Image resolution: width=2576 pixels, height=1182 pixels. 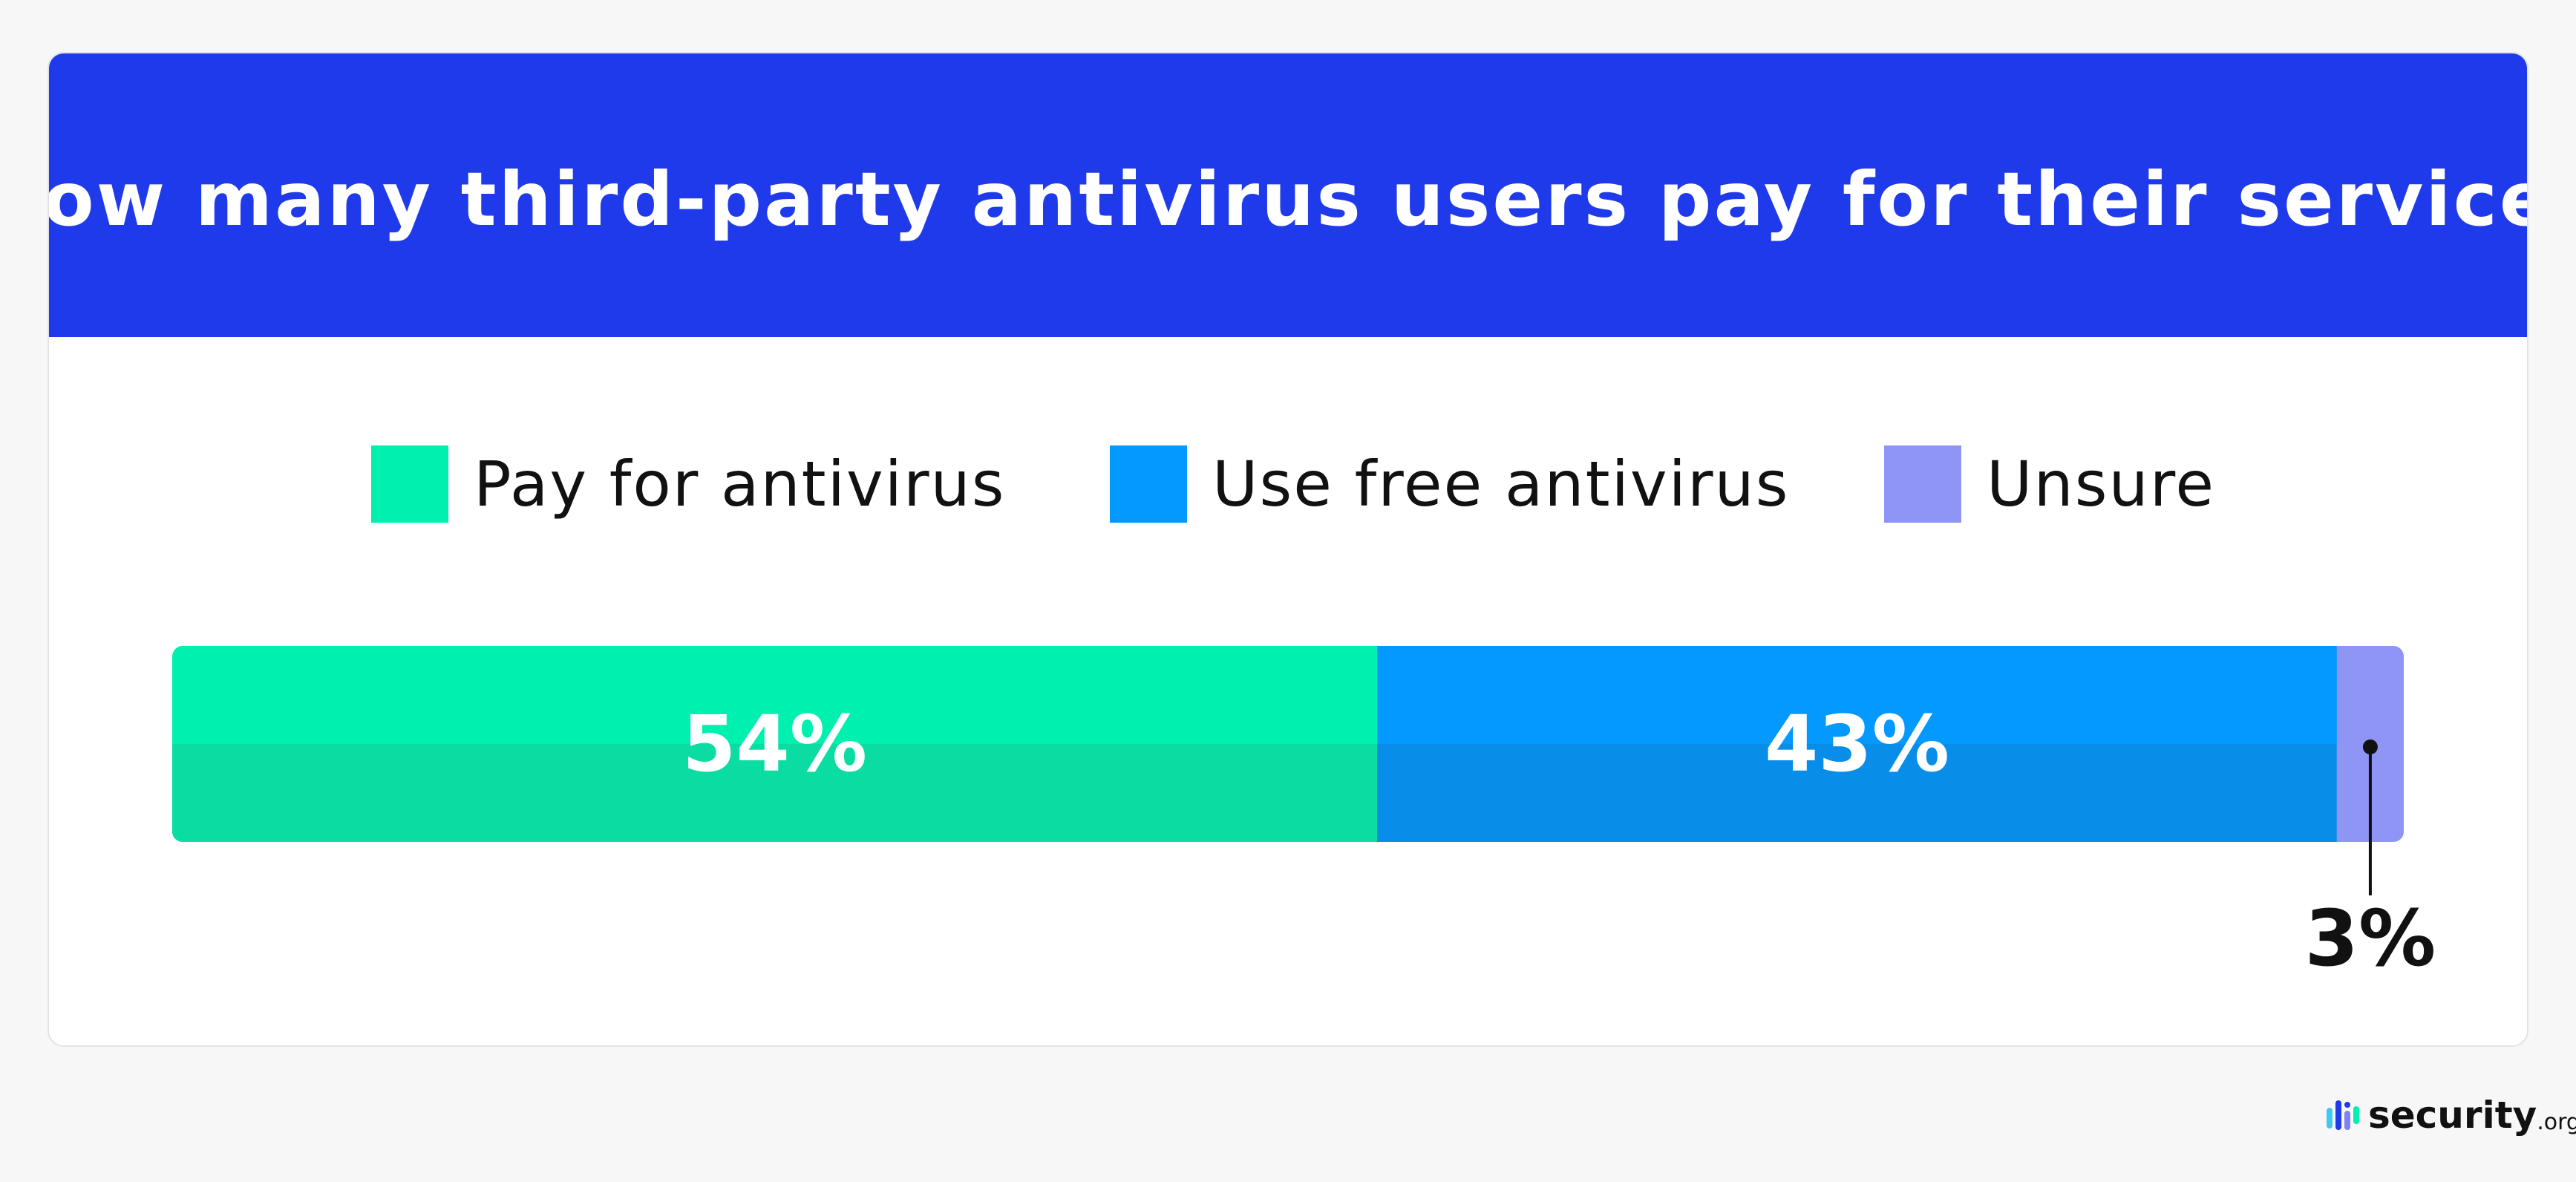 I want to click on legend-item-unsure: Unsure, so click(x=2049, y=484).